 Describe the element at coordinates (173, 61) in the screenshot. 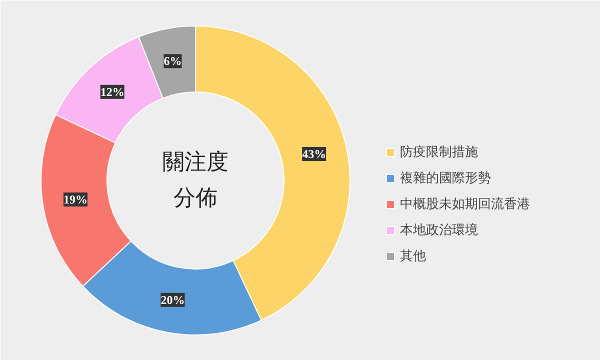

I see `data-label: 6%` at that location.